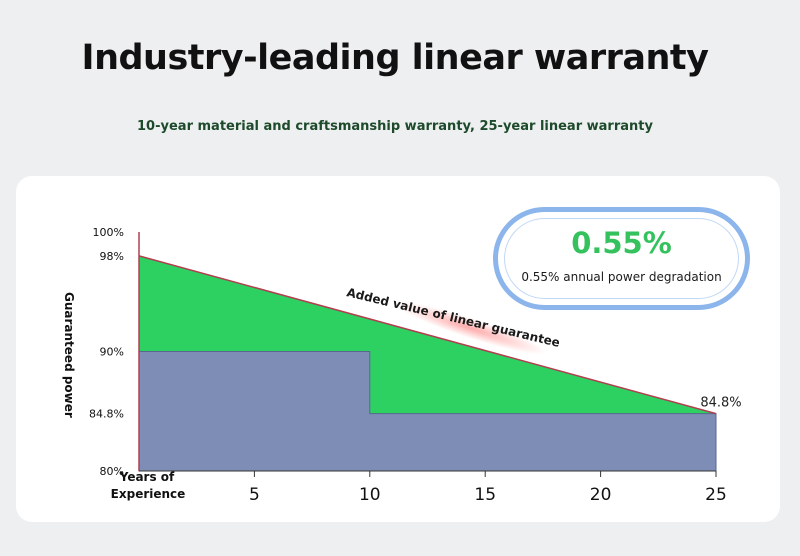 The height and width of the screenshot is (556, 800). I want to click on y-tick-label: 90%, so click(112, 352).